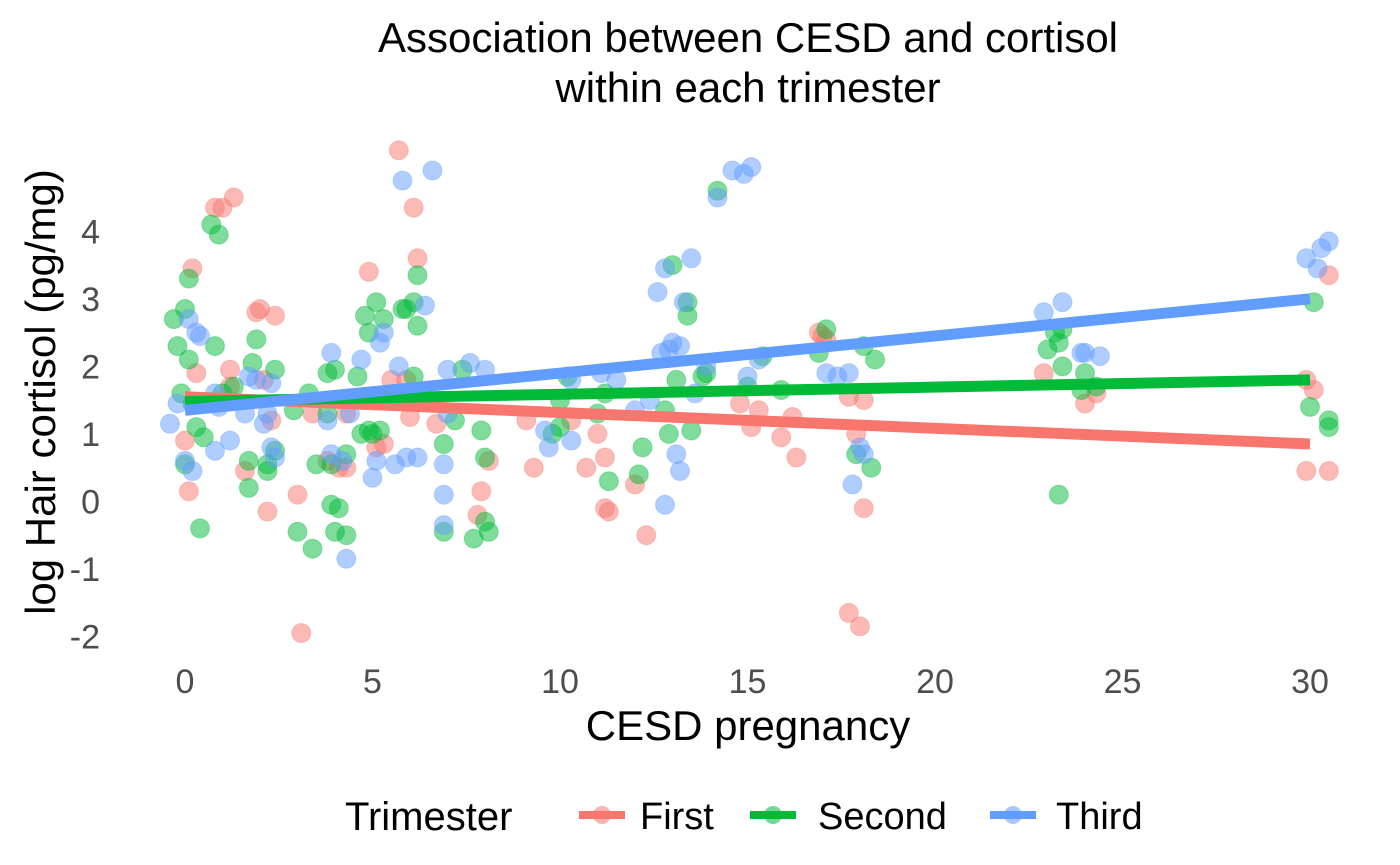  Describe the element at coordinates (185, 682) in the screenshot. I see `x-tick-label: 0` at that location.